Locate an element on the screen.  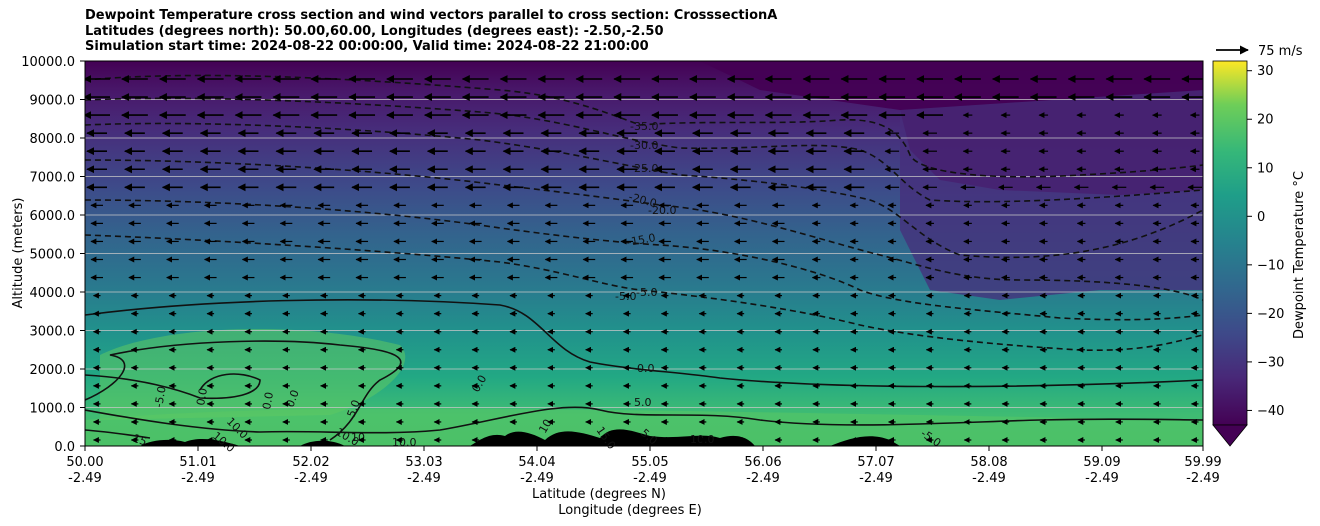
colorbar-body is located at coordinates (1230, 243).